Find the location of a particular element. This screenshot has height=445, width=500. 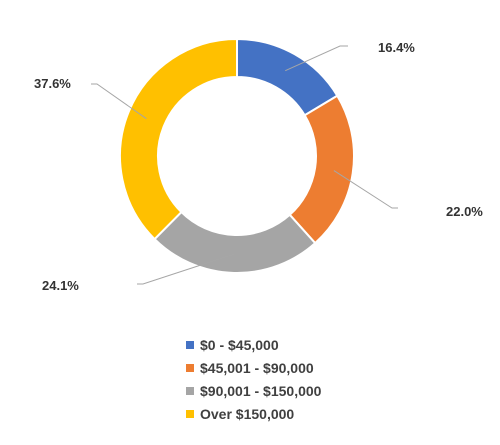

legend-item: $0 - $45,000 is located at coordinates (253, 344).